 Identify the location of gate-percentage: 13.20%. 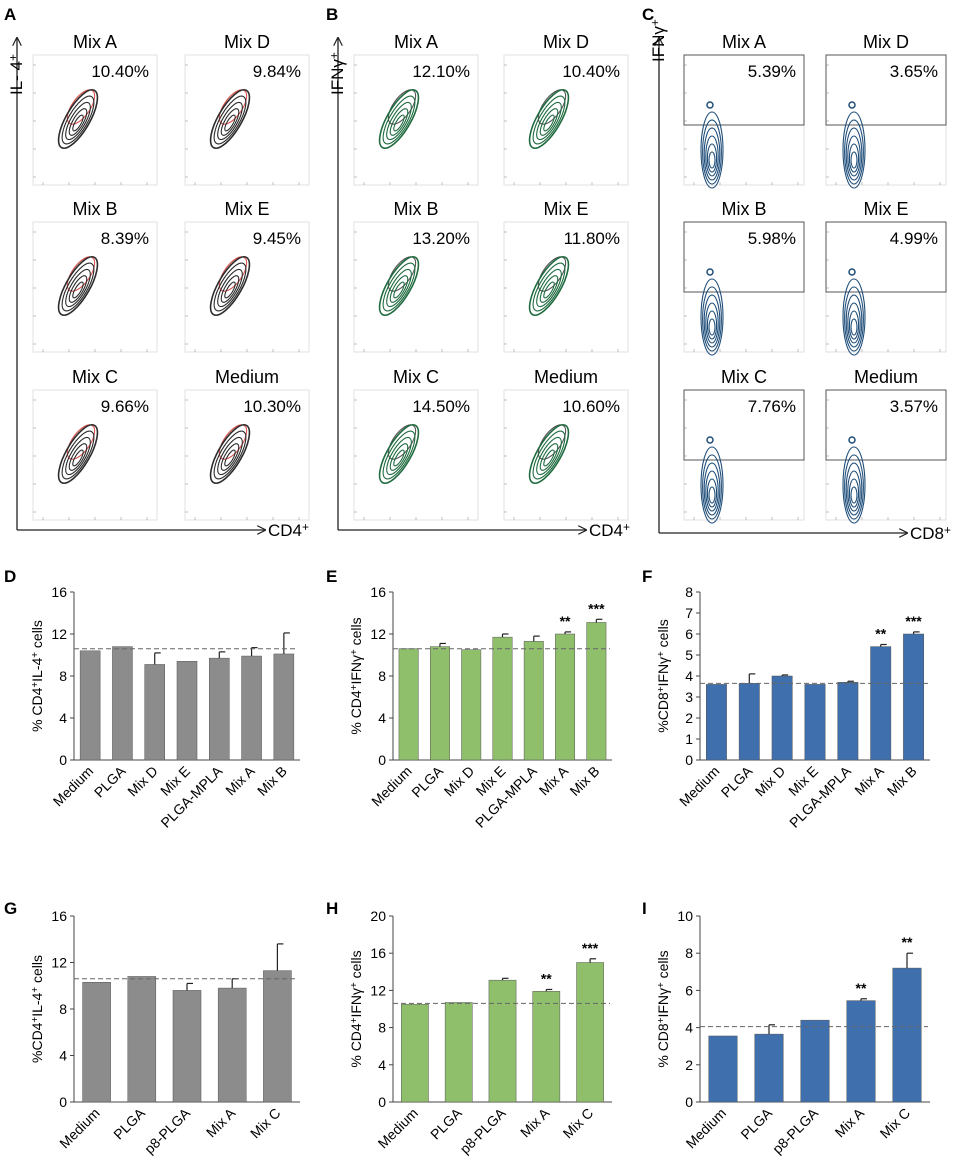
(441, 238).